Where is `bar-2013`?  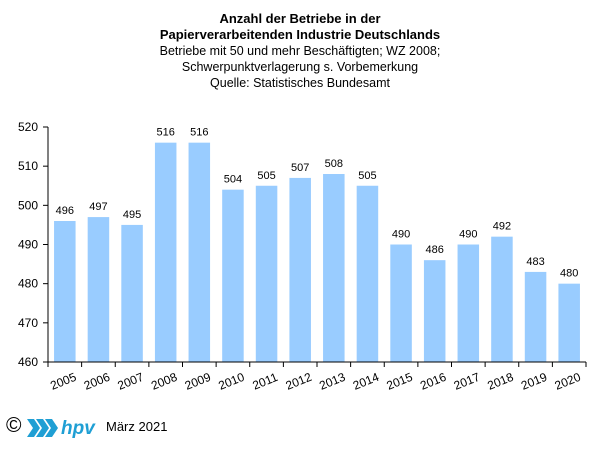 bar-2013 is located at coordinates (334, 268).